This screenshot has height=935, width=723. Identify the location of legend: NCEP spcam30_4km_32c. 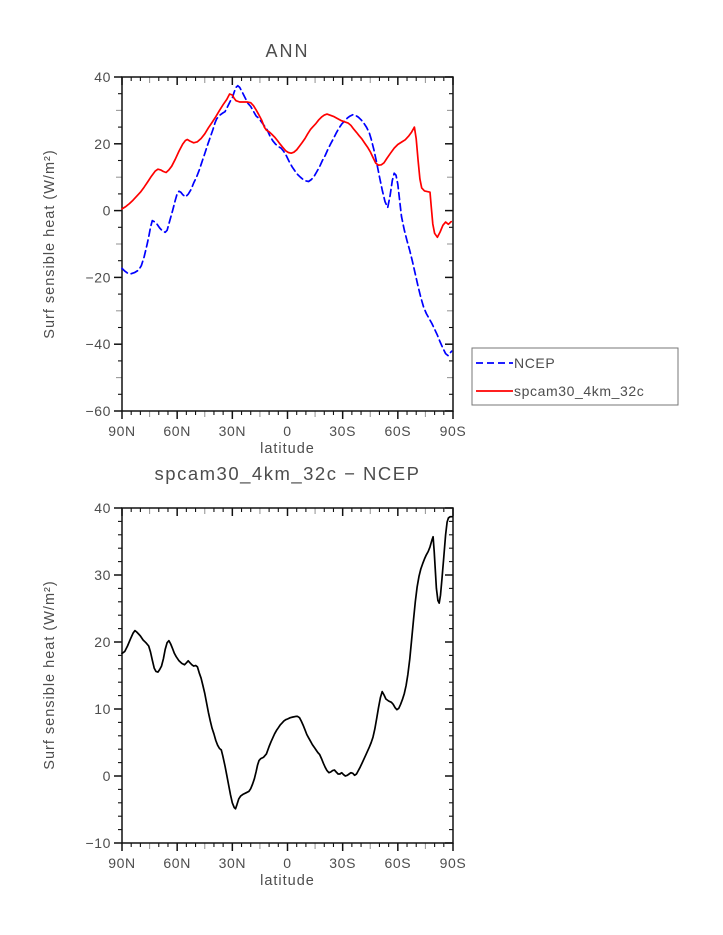
(575, 376).